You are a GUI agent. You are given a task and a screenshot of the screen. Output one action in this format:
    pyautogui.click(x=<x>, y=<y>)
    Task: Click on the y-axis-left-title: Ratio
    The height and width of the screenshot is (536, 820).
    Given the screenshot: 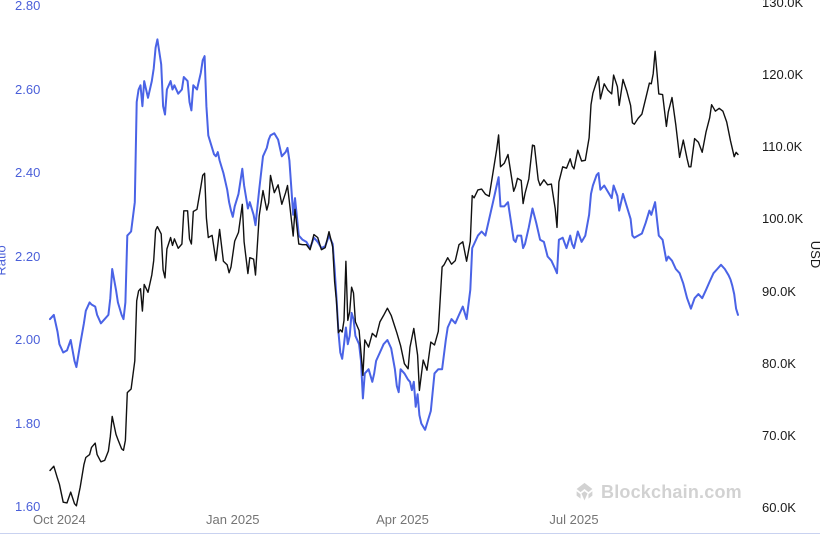 What is the action you would take?
    pyautogui.click(x=4, y=260)
    